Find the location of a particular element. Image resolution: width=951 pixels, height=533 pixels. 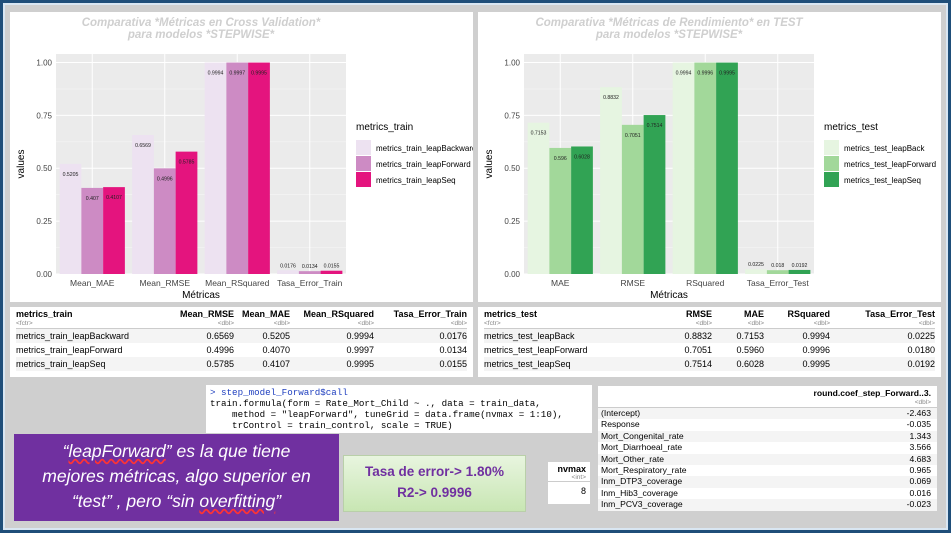

bar-value-label: 0.0225 is located at coordinates (756, 265).